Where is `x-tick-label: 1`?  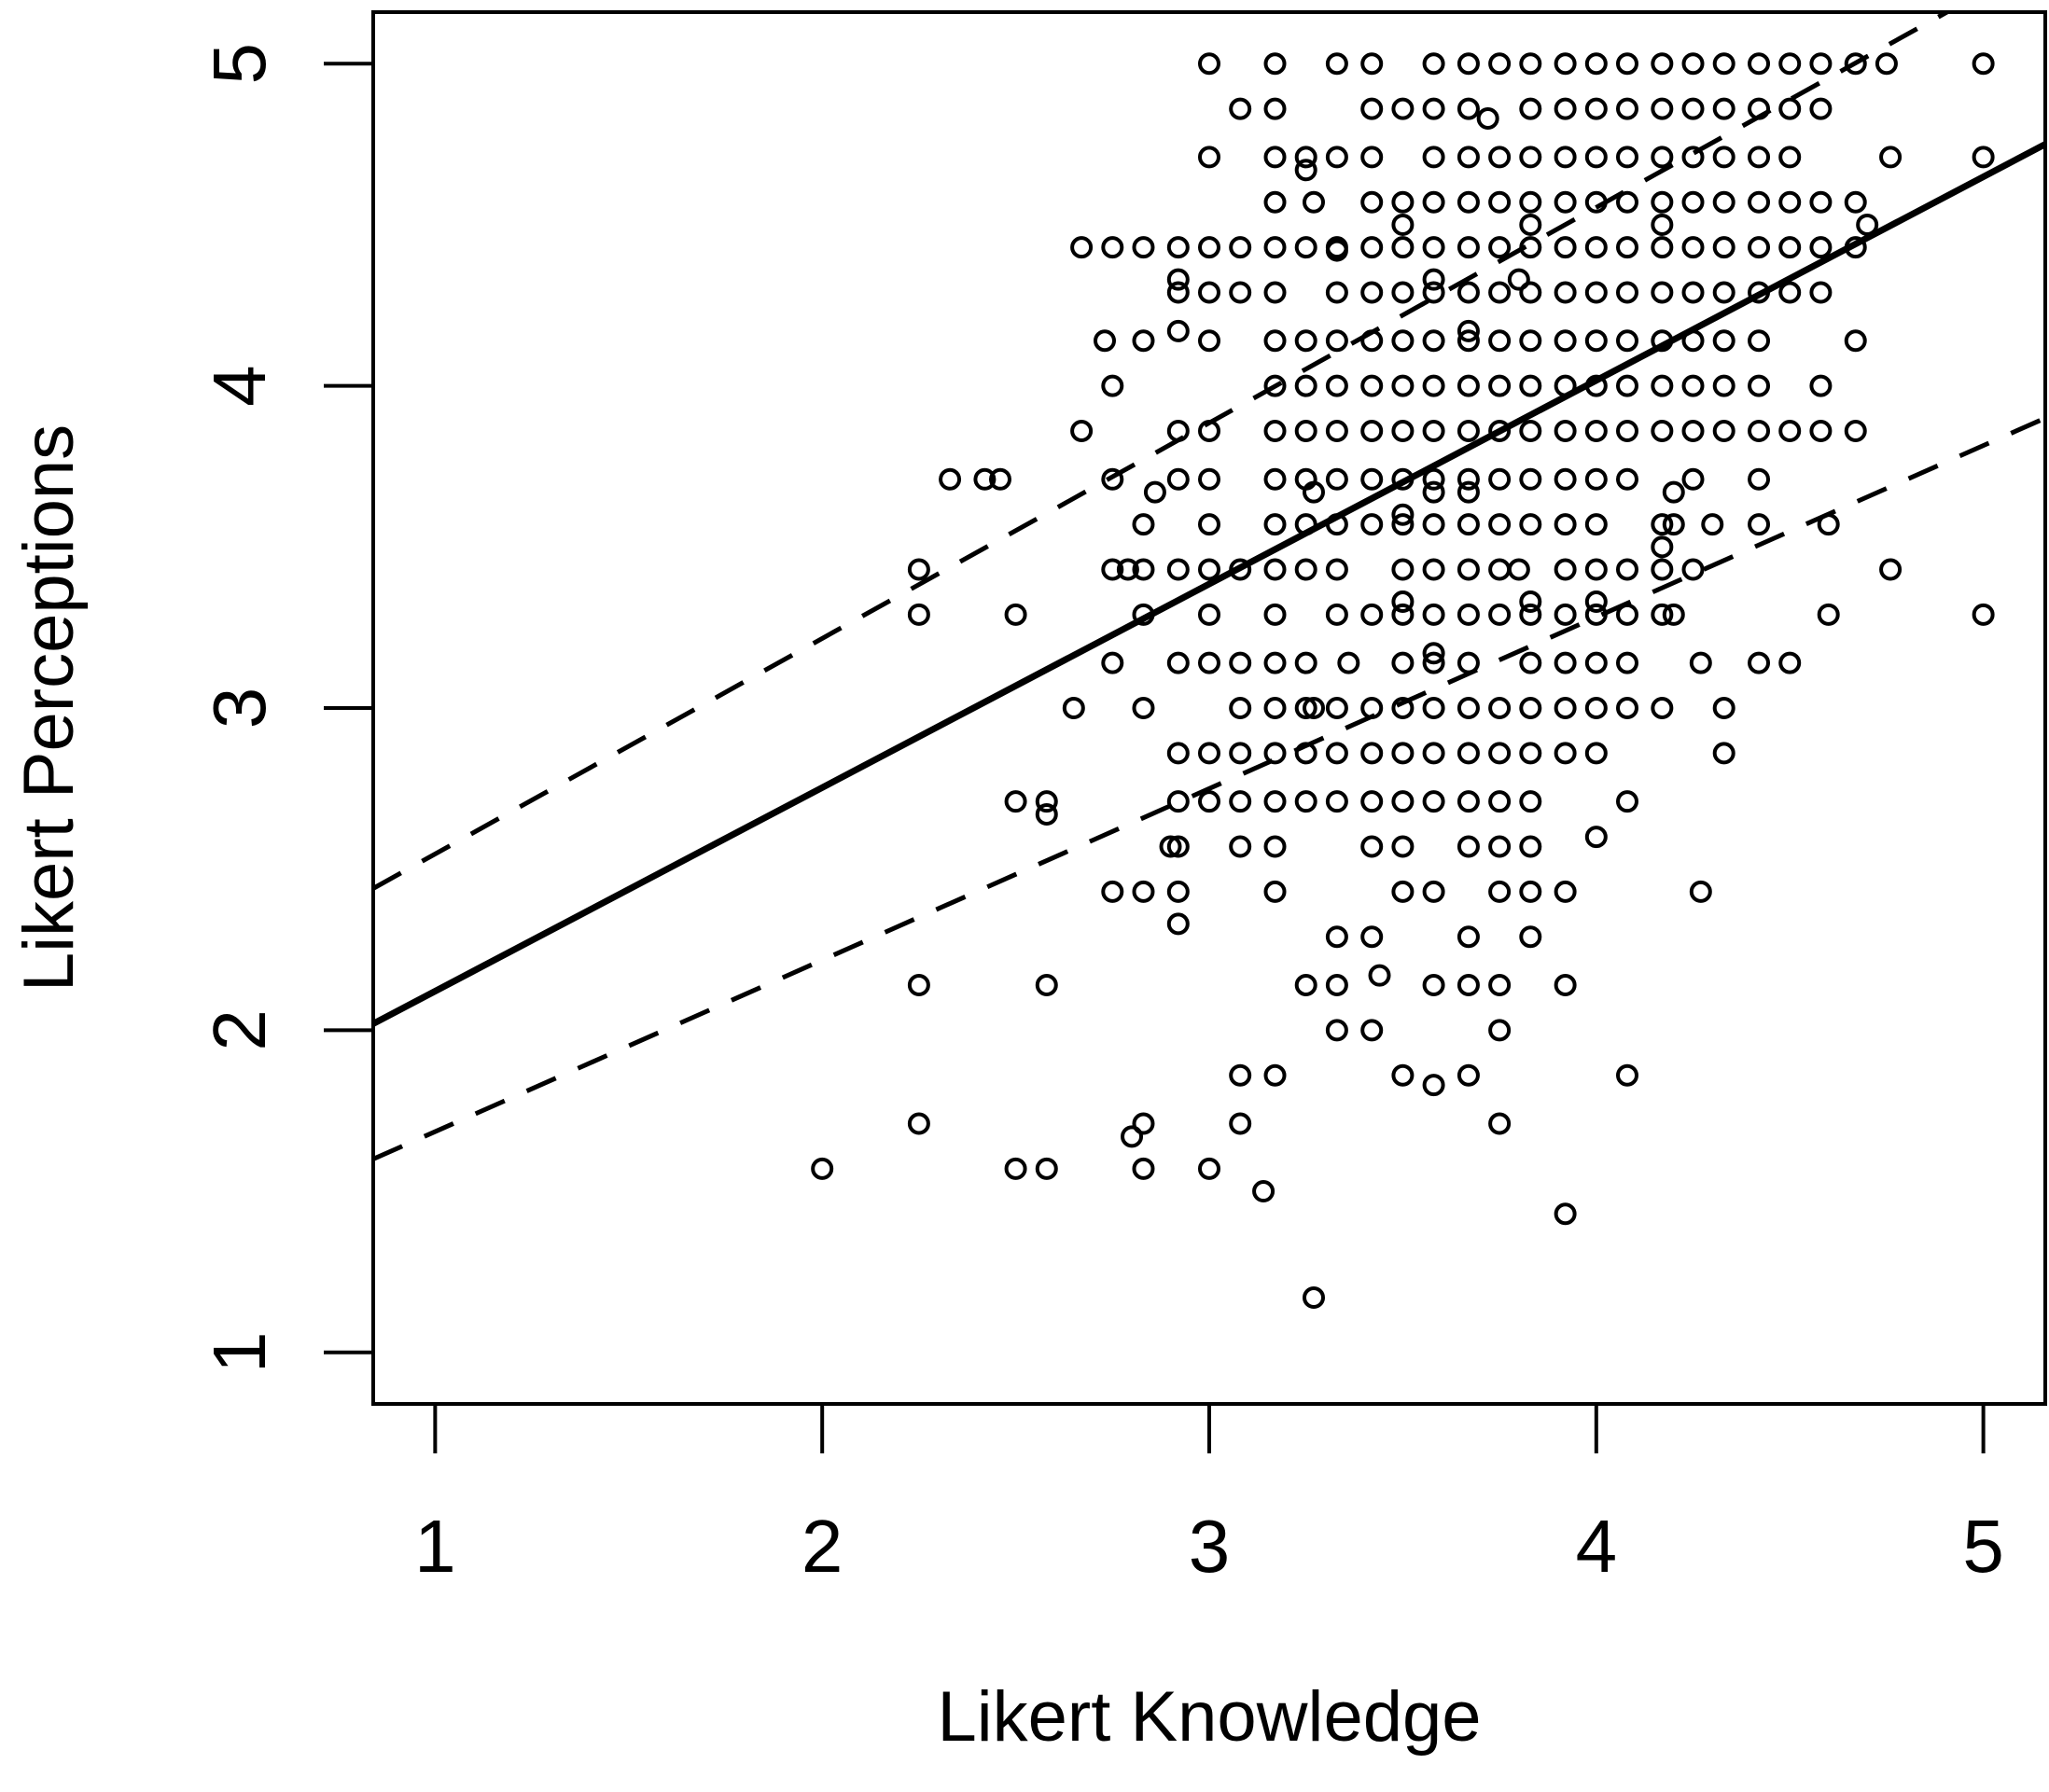 x-tick-label: 1 is located at coordinates (435, 1546).